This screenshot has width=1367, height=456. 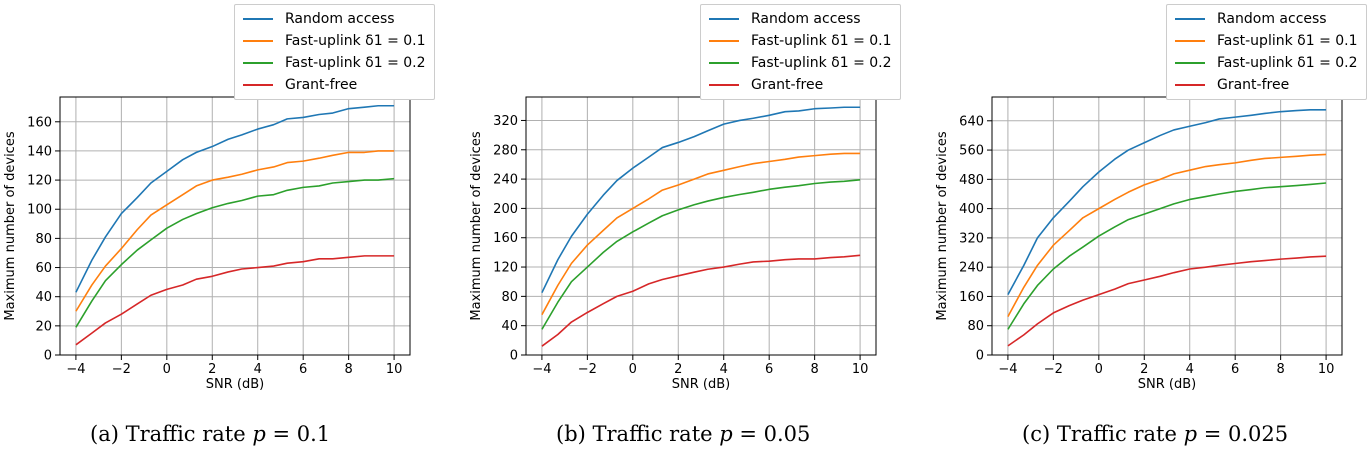 What do you see at coordinates (43, 268) in the screenshot?
I see `y-tick-label: 60` at bounding box center [43, 268].